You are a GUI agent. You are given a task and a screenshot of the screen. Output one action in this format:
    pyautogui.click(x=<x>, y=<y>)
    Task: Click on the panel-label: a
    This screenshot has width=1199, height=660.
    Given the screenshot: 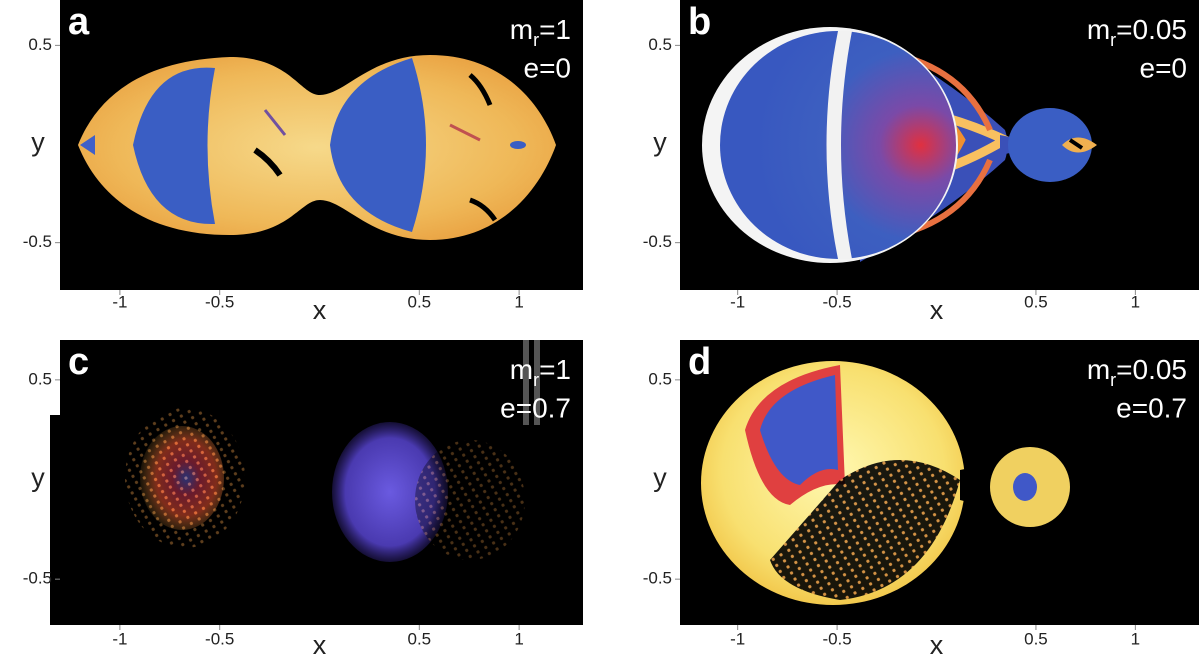 What is the action you would take?
    pyautogui.click(x=79, y=22)
    